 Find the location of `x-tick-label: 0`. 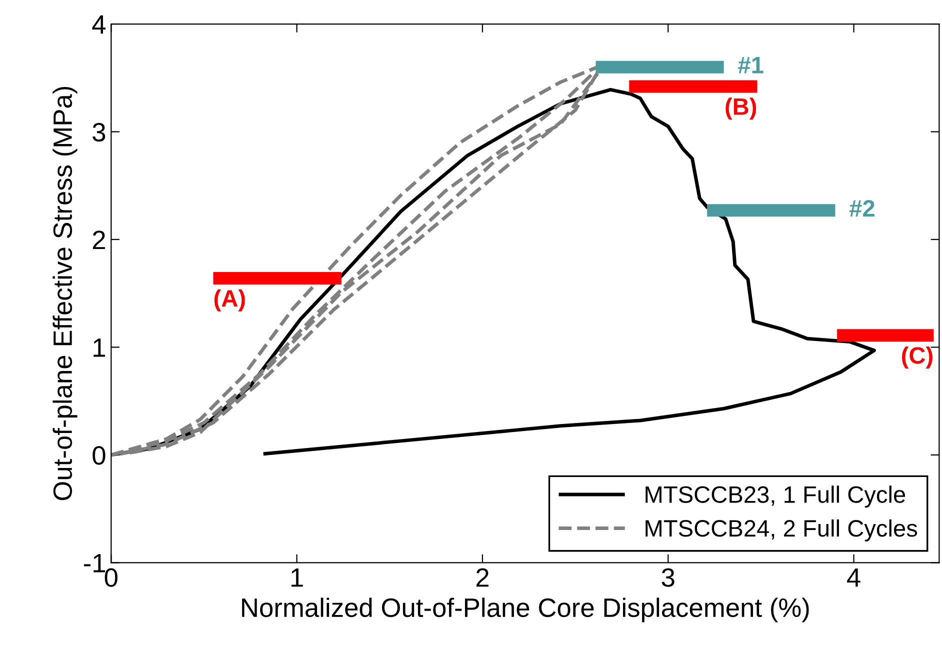

x-tick-label: 0 is located at coordinates (111, 577).